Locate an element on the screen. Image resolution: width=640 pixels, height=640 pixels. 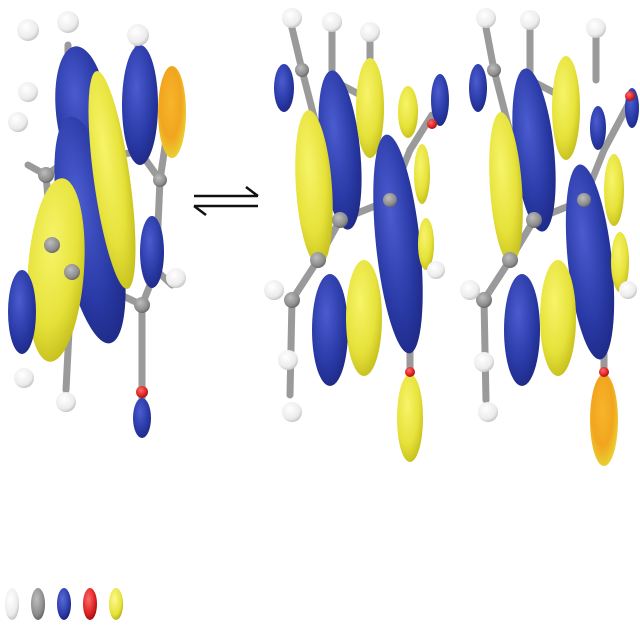
color-key is located at coordinates (64, 604).